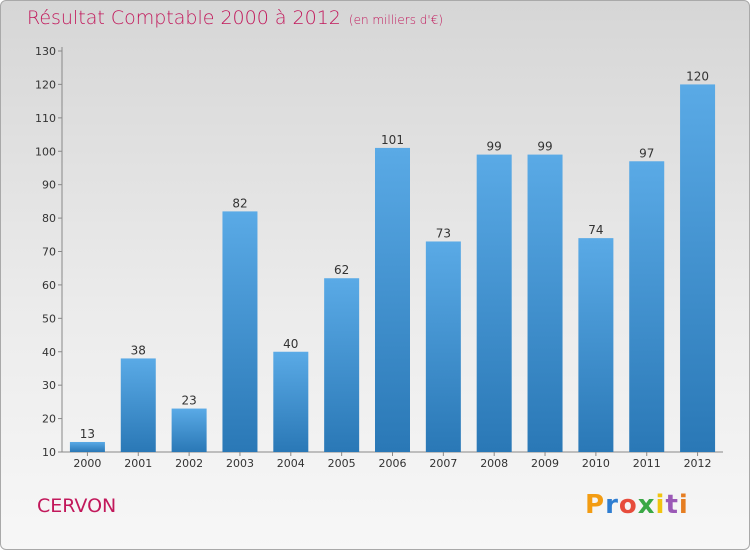  I want to click on x-tick-label: 2002, so click(189, 463).